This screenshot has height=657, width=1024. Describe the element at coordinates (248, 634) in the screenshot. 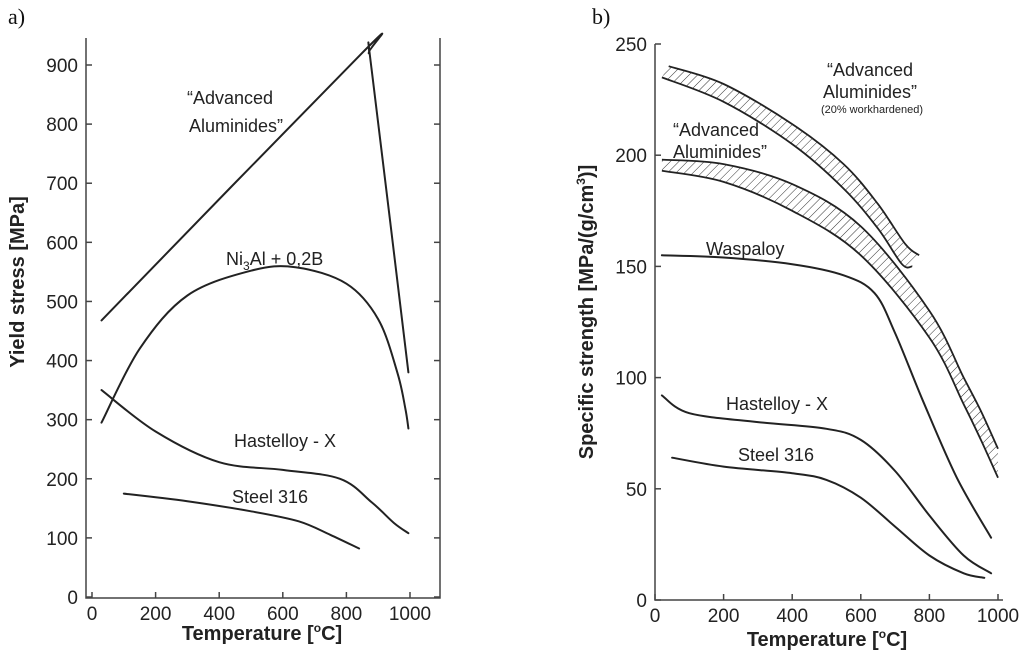

I see `chart-a-x-axis-title-main: Temperature [` at that location.